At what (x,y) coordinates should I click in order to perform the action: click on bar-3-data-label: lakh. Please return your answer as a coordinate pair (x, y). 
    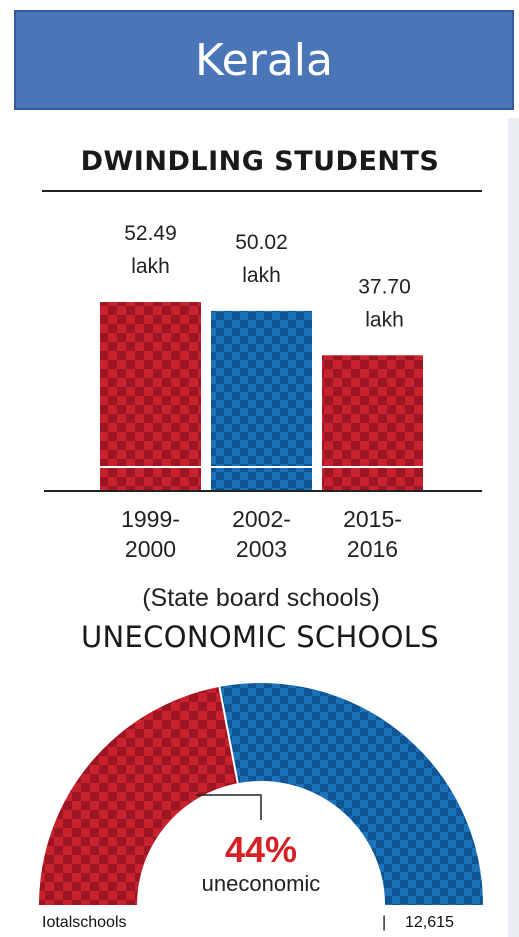
    Looking at the image, I should click on (384, 319).